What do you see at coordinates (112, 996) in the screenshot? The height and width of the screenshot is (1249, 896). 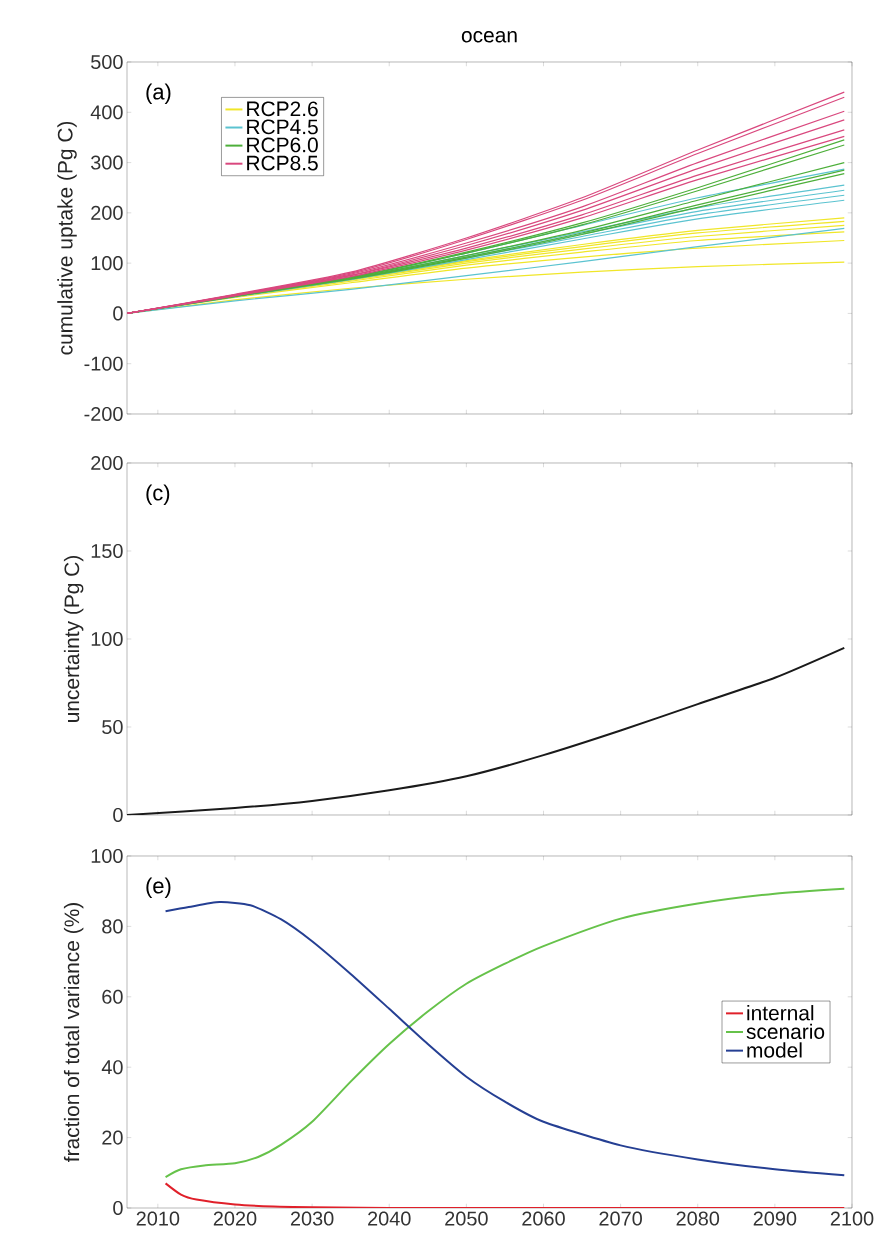 I see `y-tick-label: 60` at bounding box center [112, 996].